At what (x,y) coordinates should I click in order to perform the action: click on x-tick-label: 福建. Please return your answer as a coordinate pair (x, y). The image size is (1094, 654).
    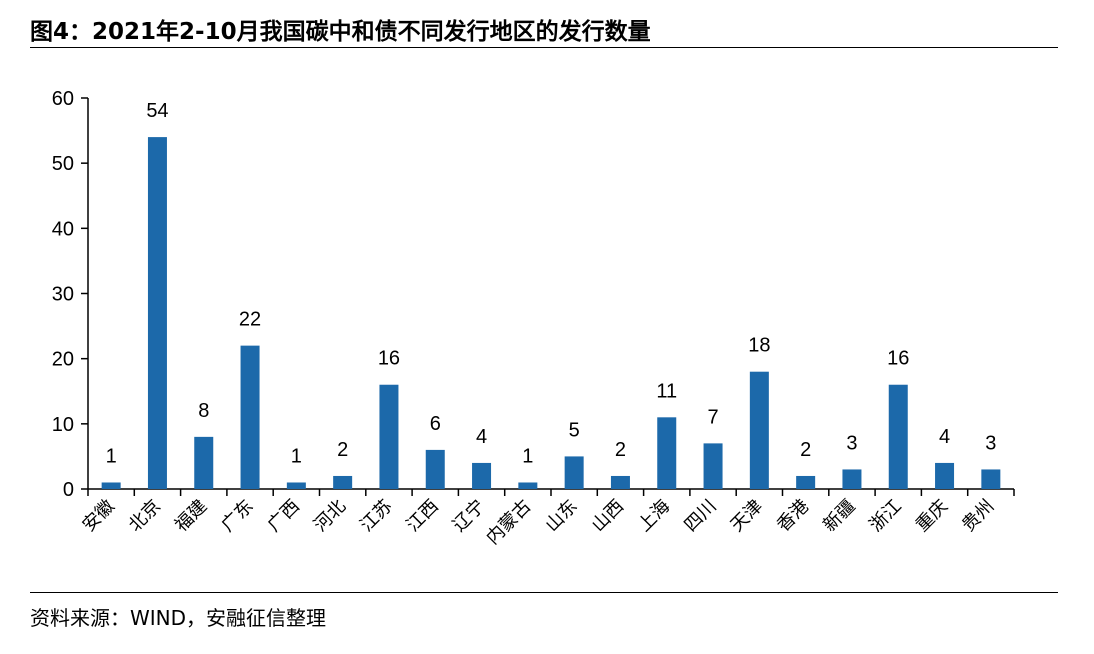
    Looking at the image, I should click on (191, 516).